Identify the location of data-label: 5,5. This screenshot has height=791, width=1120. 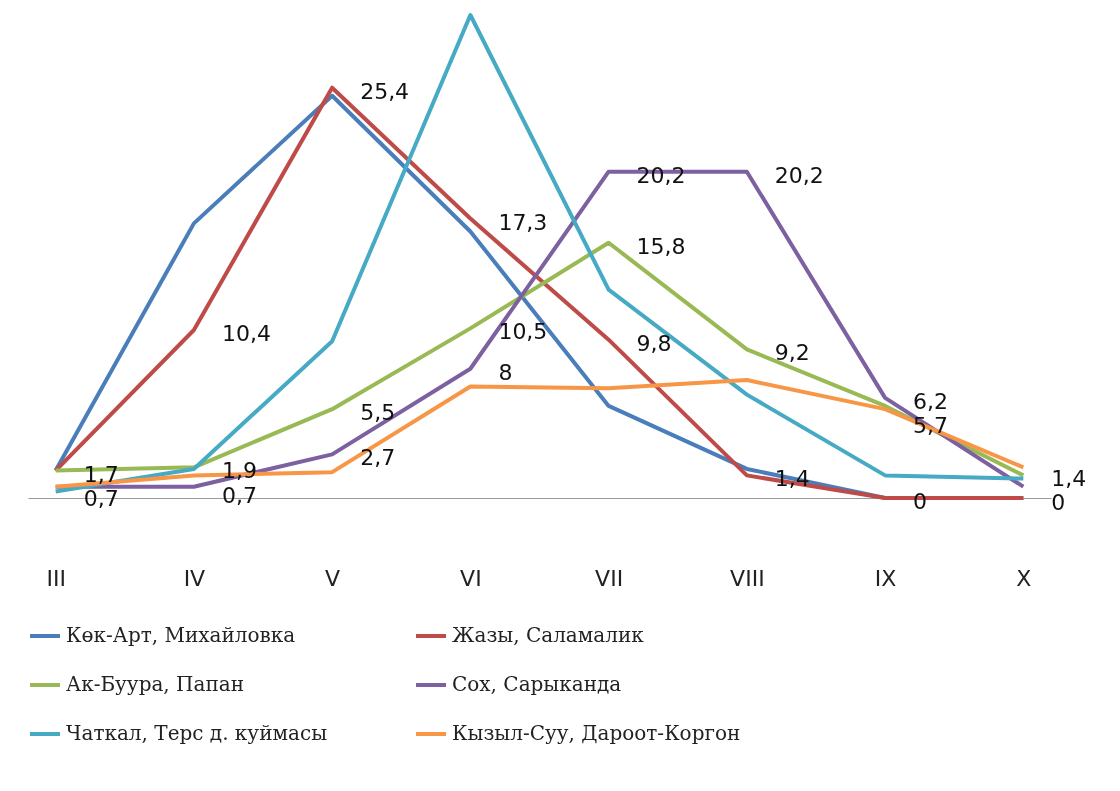
(378, 413).